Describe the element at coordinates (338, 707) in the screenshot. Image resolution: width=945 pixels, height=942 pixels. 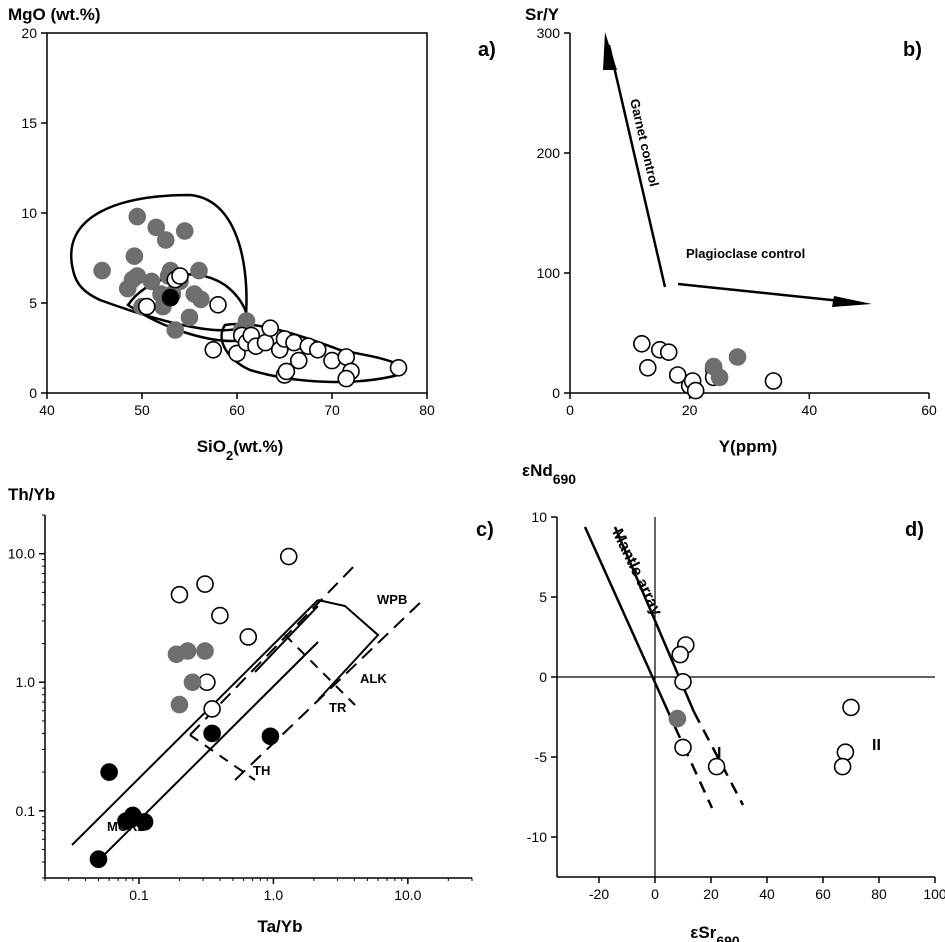
I see `tr-label: TR` at that location.